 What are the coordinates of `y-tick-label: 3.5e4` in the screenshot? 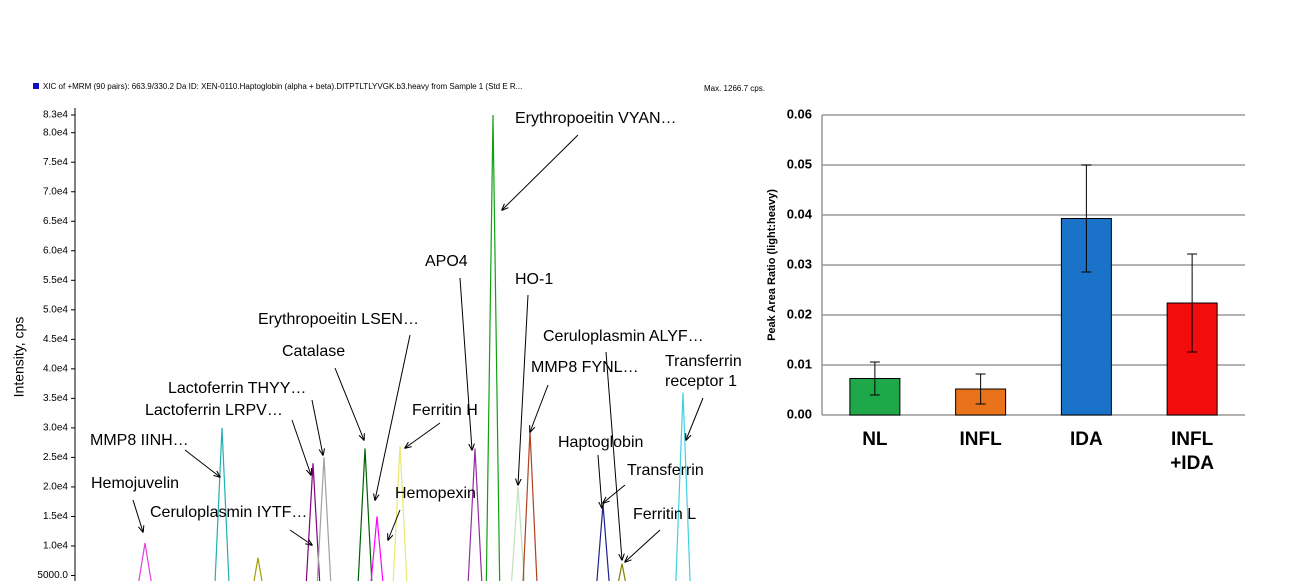 It's located at (55, 398).